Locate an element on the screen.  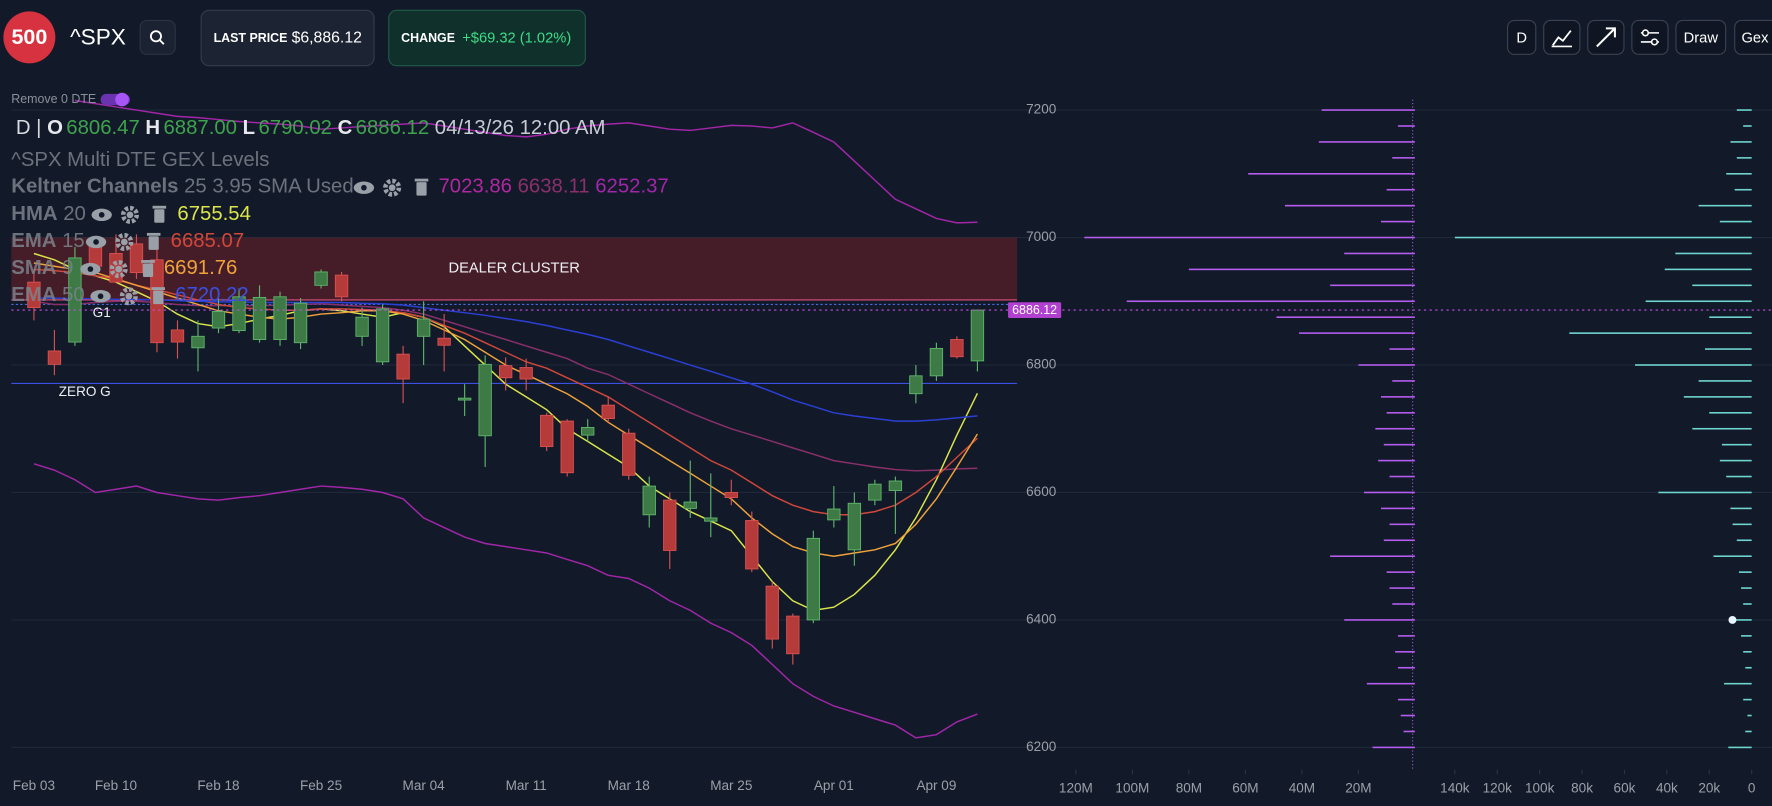
gex-button-label: Gex is located at coordinates (1755, 38).